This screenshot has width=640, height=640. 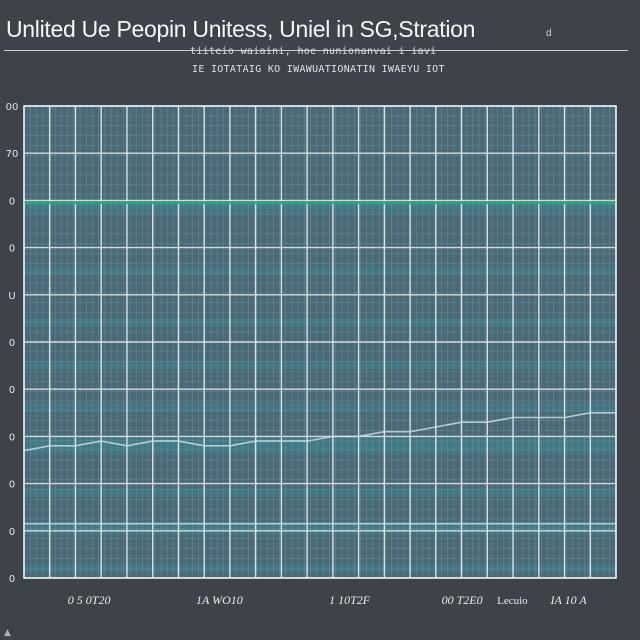 I want to click on x-tick-label-1: 1A WO10, so click(x=219, y=600).